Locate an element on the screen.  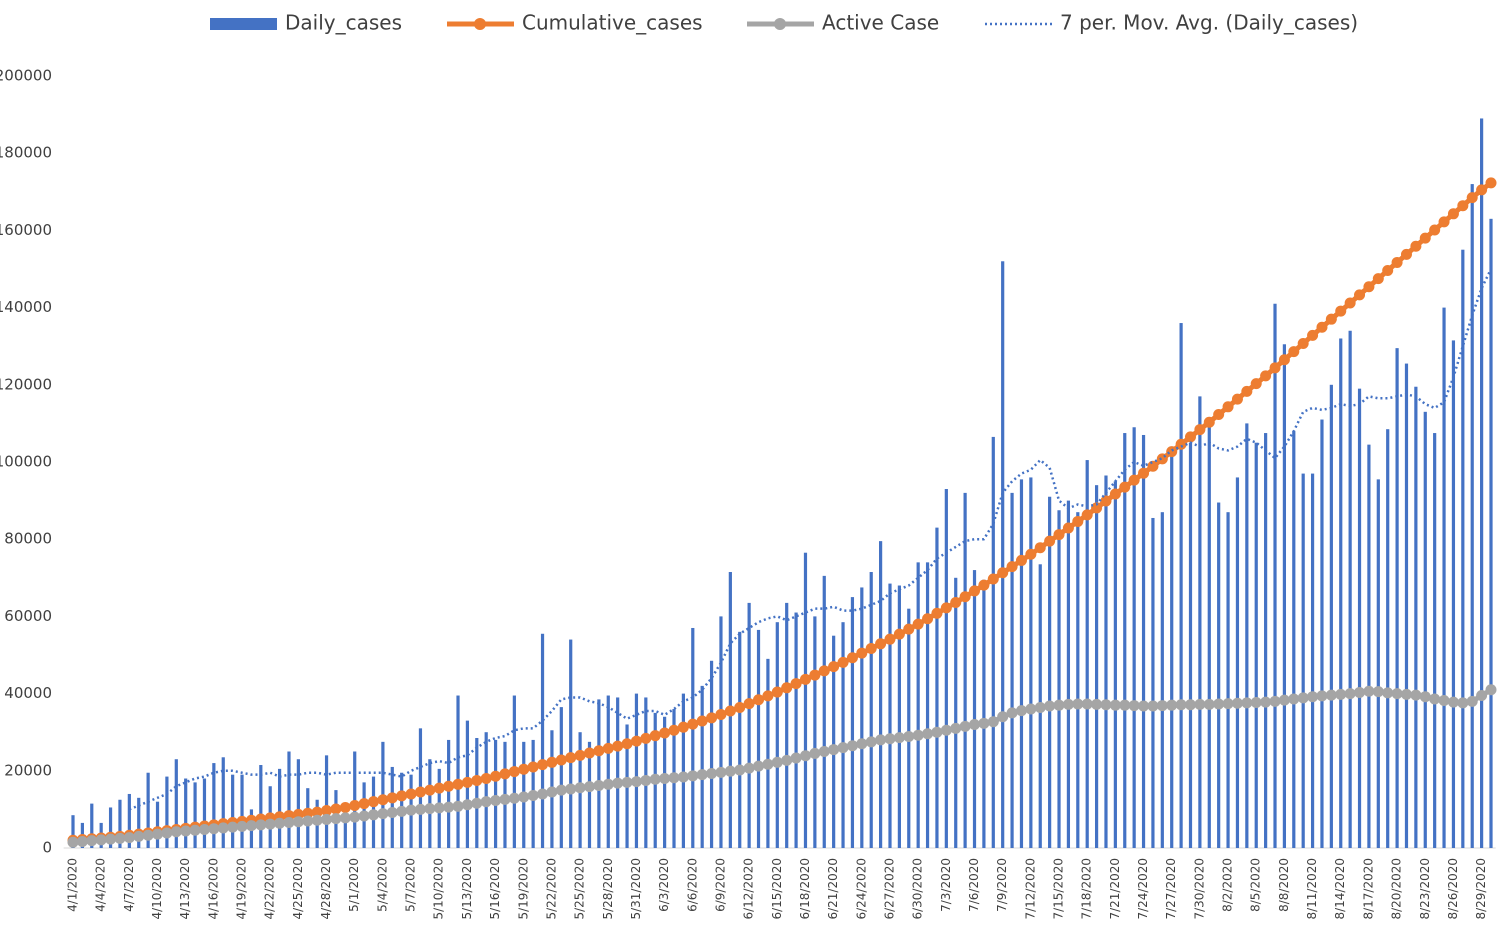
x-tick-label: 4/13/2020 is located at coordinates (185, 889).